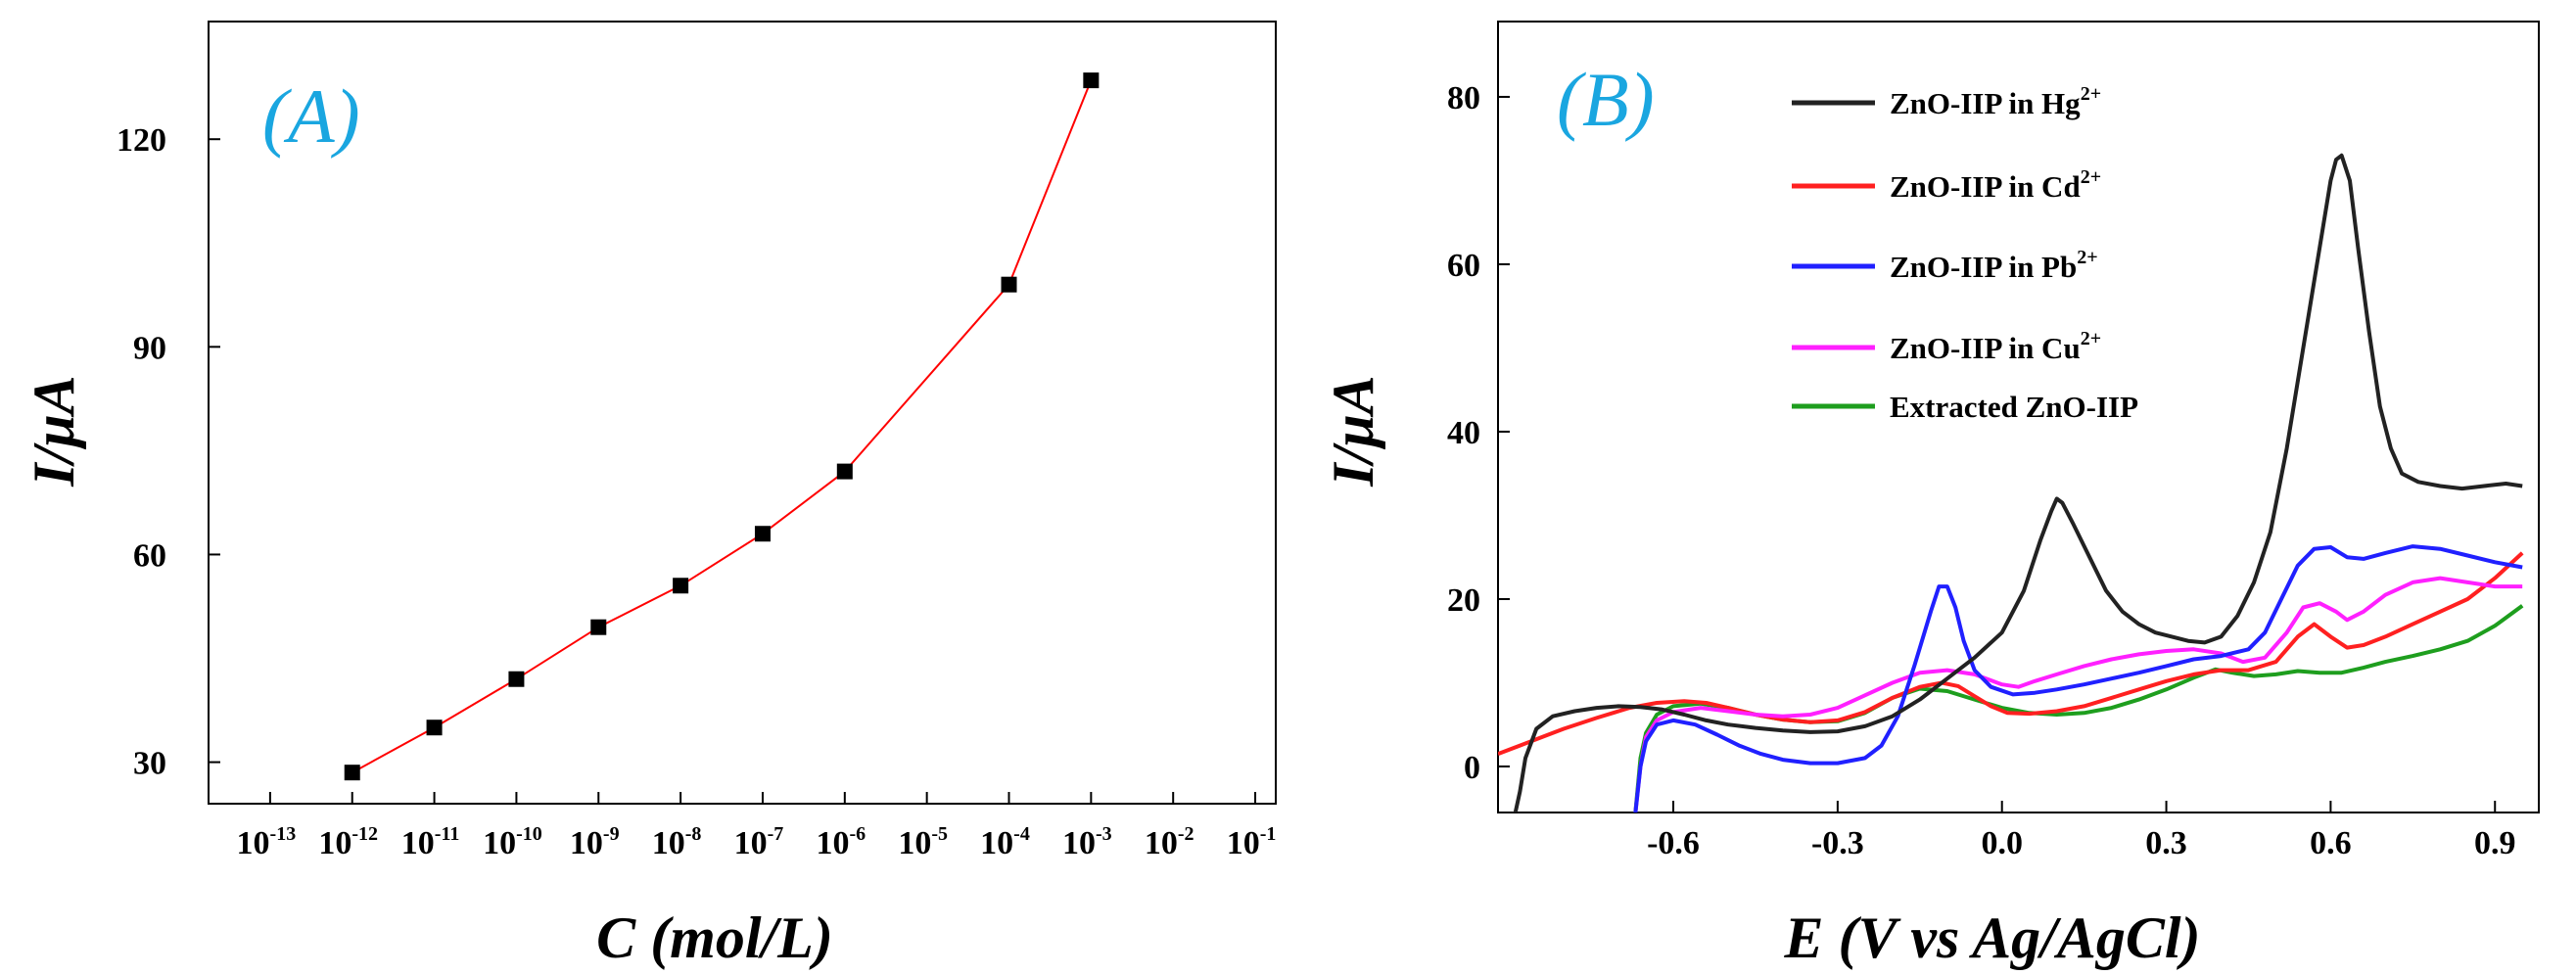  What do you see at coordinates (2081, 831) in the screenshot?
I see `panel-b-x-ticks: -0.6 -0.3 0.0 0.3 0.6 0.9` at bounding box center [2081, 831].